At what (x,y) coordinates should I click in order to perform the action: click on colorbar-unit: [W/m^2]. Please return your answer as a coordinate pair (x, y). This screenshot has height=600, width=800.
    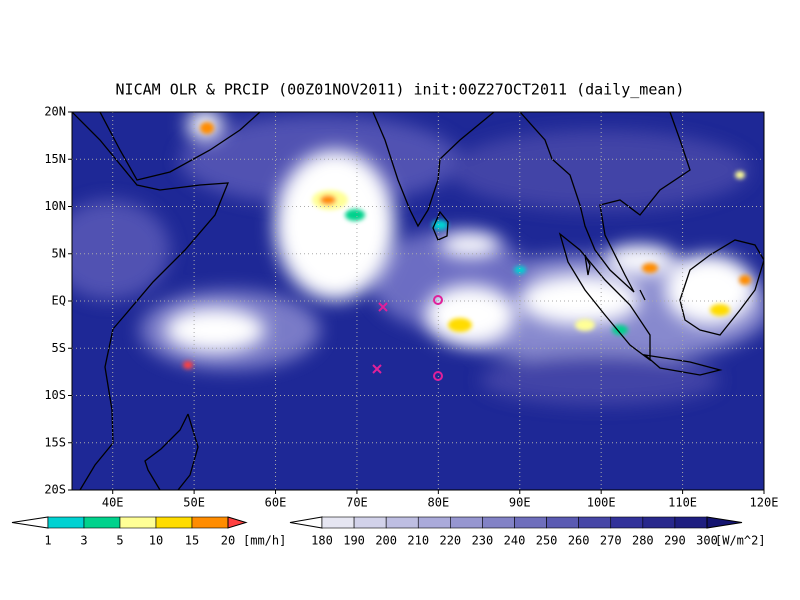
    Looking at the image, I should click on (740, 541).